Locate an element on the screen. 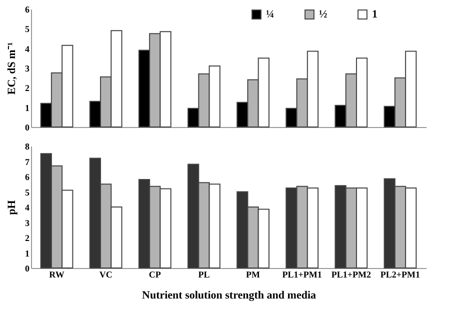 The image size is (460, 323). y-axis-title: pH is located at coordinates (12, 207).